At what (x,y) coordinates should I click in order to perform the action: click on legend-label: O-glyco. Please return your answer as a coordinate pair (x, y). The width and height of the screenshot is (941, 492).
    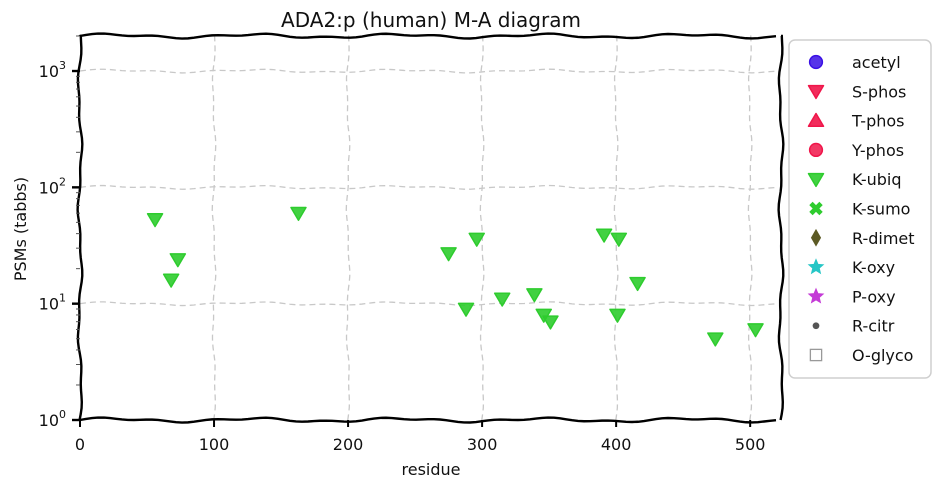
    Looking at the image, I should click on (882, 355).